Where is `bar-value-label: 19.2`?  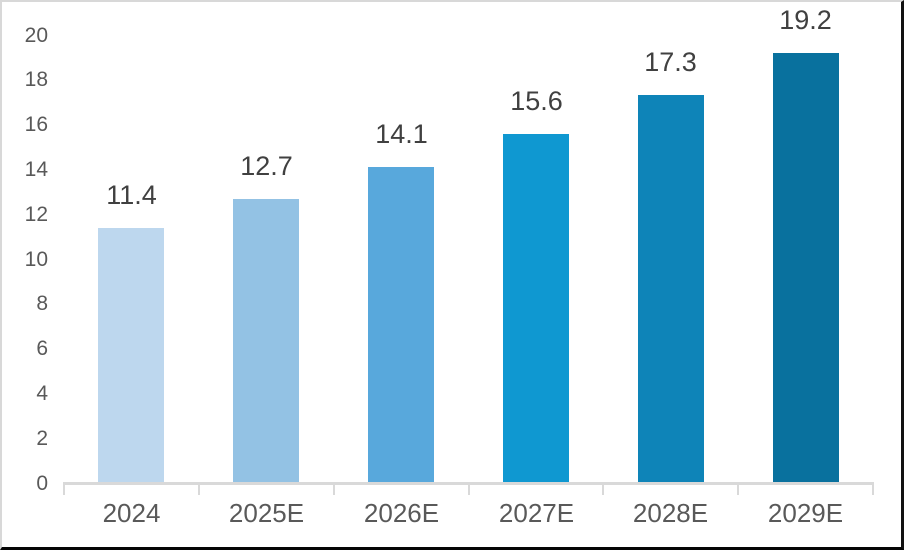 bar-value-label: 19.2 is located at coordinates (805, 20).